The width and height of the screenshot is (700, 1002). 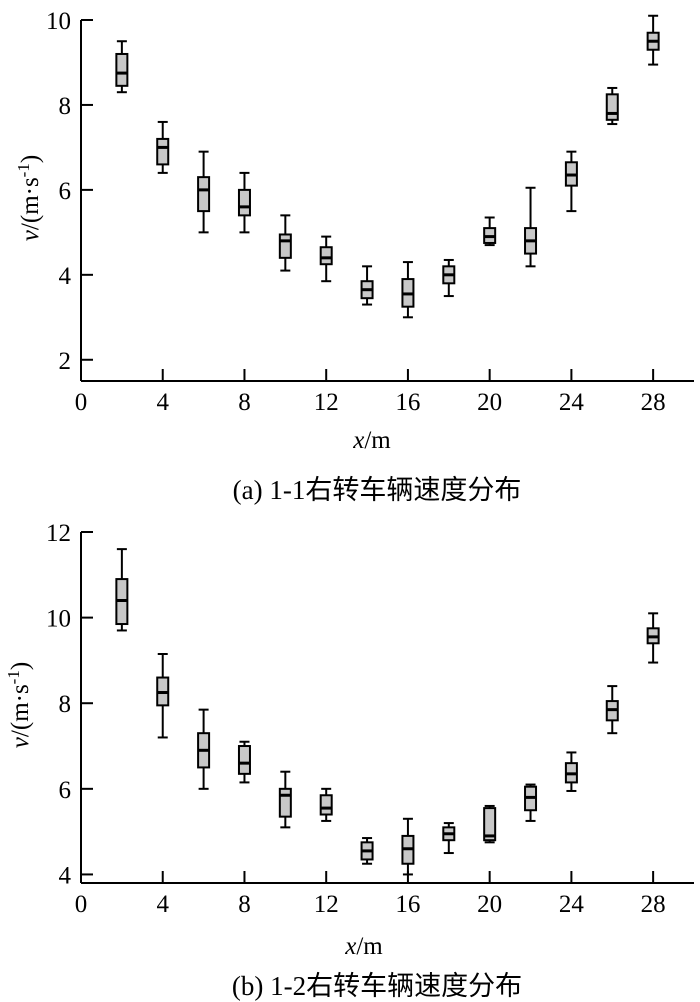 What do you see at coordinates (363, 946) in the screenshot?
I see `panel-b-xlabel: x/m` at bounding box center [363, 946].